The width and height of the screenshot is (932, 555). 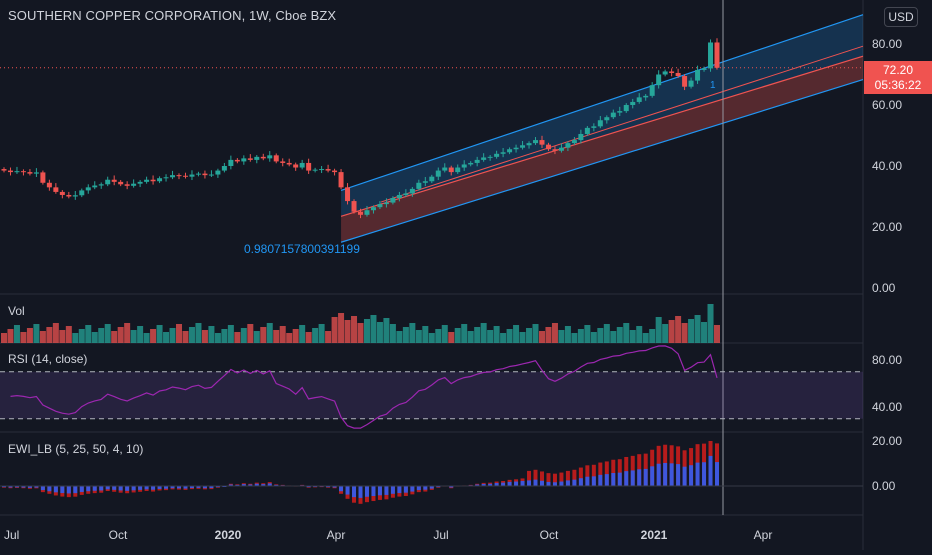 What do you see at coordinates (901, 17) in the screenshot?
I see `currency-button: USD` at bounding box center [901, 17].